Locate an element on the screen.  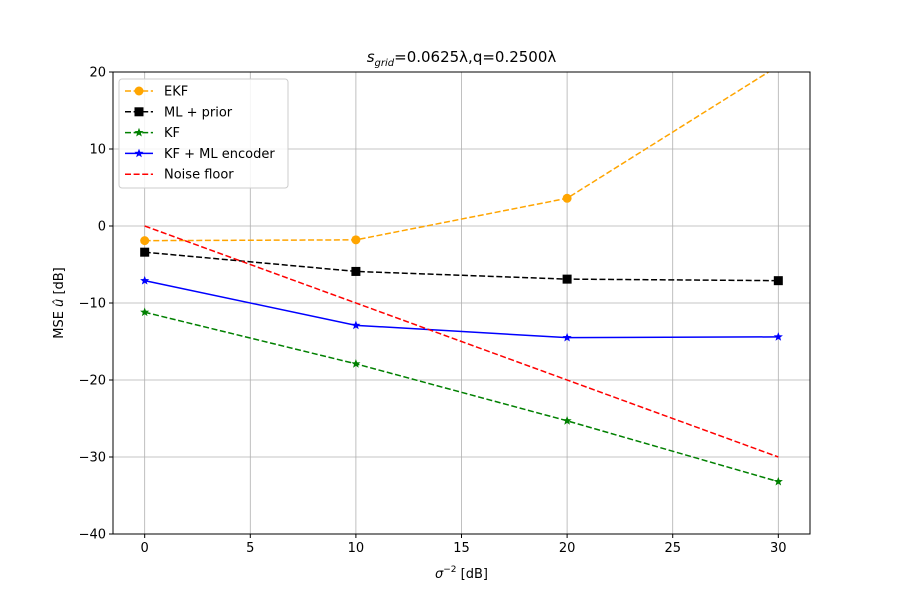
x-tick-label: 30 is located at coordinates (778, 548).